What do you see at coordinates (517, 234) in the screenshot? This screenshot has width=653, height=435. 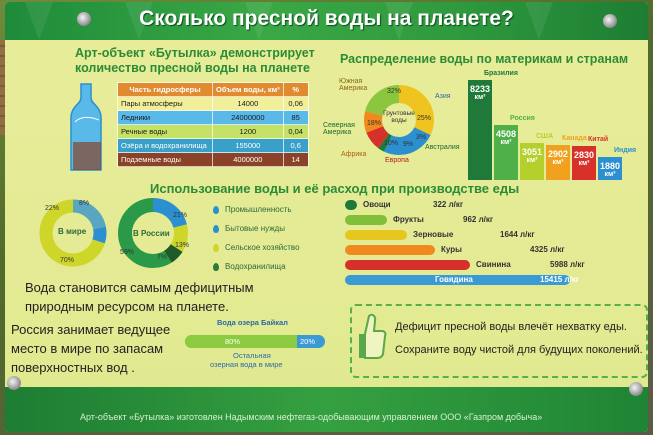 I see `food-value: 1644 л/кг` at bounding box center [517, 234].